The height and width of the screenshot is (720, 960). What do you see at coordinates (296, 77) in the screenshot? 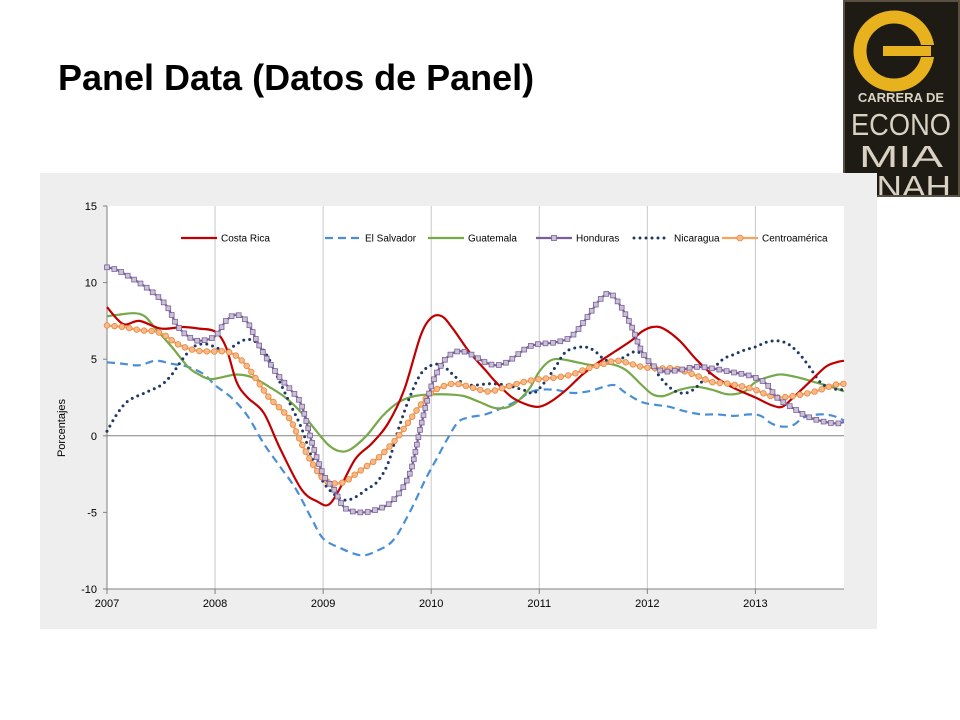
I see `slide-title: Panel Data (Datos de Panel)` at bounding box center [296, 77].